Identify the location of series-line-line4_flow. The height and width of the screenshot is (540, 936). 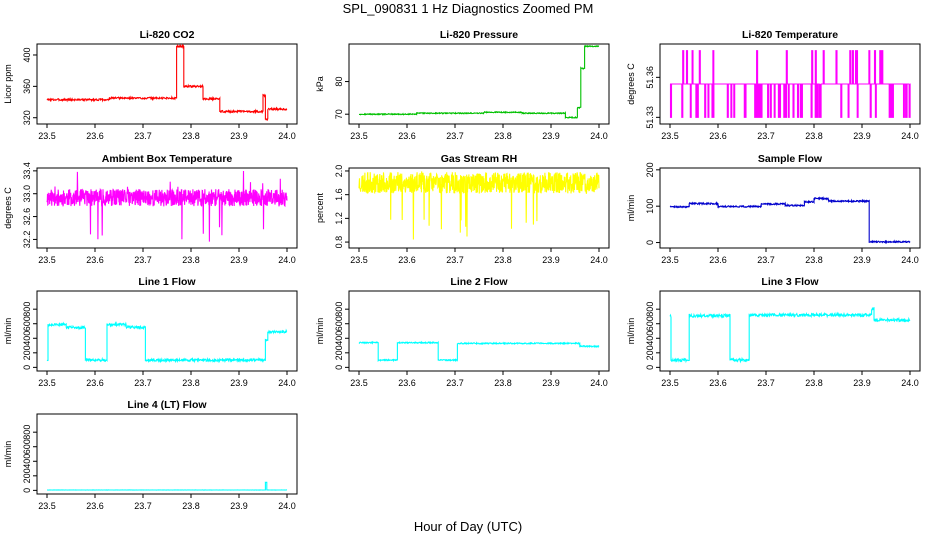
(167, 486).